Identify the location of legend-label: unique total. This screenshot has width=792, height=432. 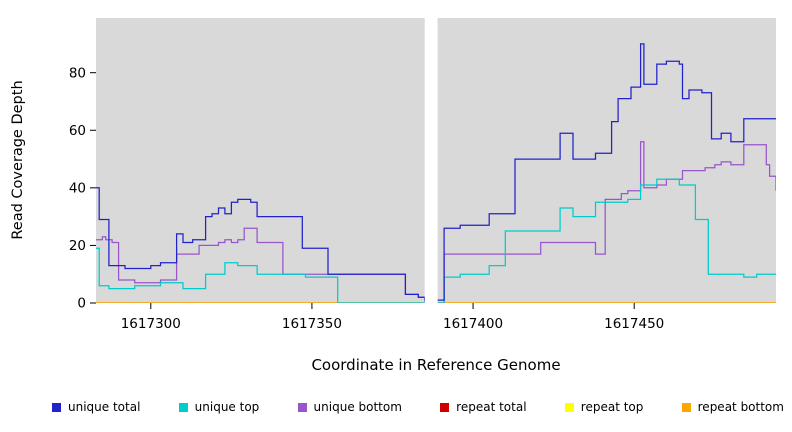
(104, 407).